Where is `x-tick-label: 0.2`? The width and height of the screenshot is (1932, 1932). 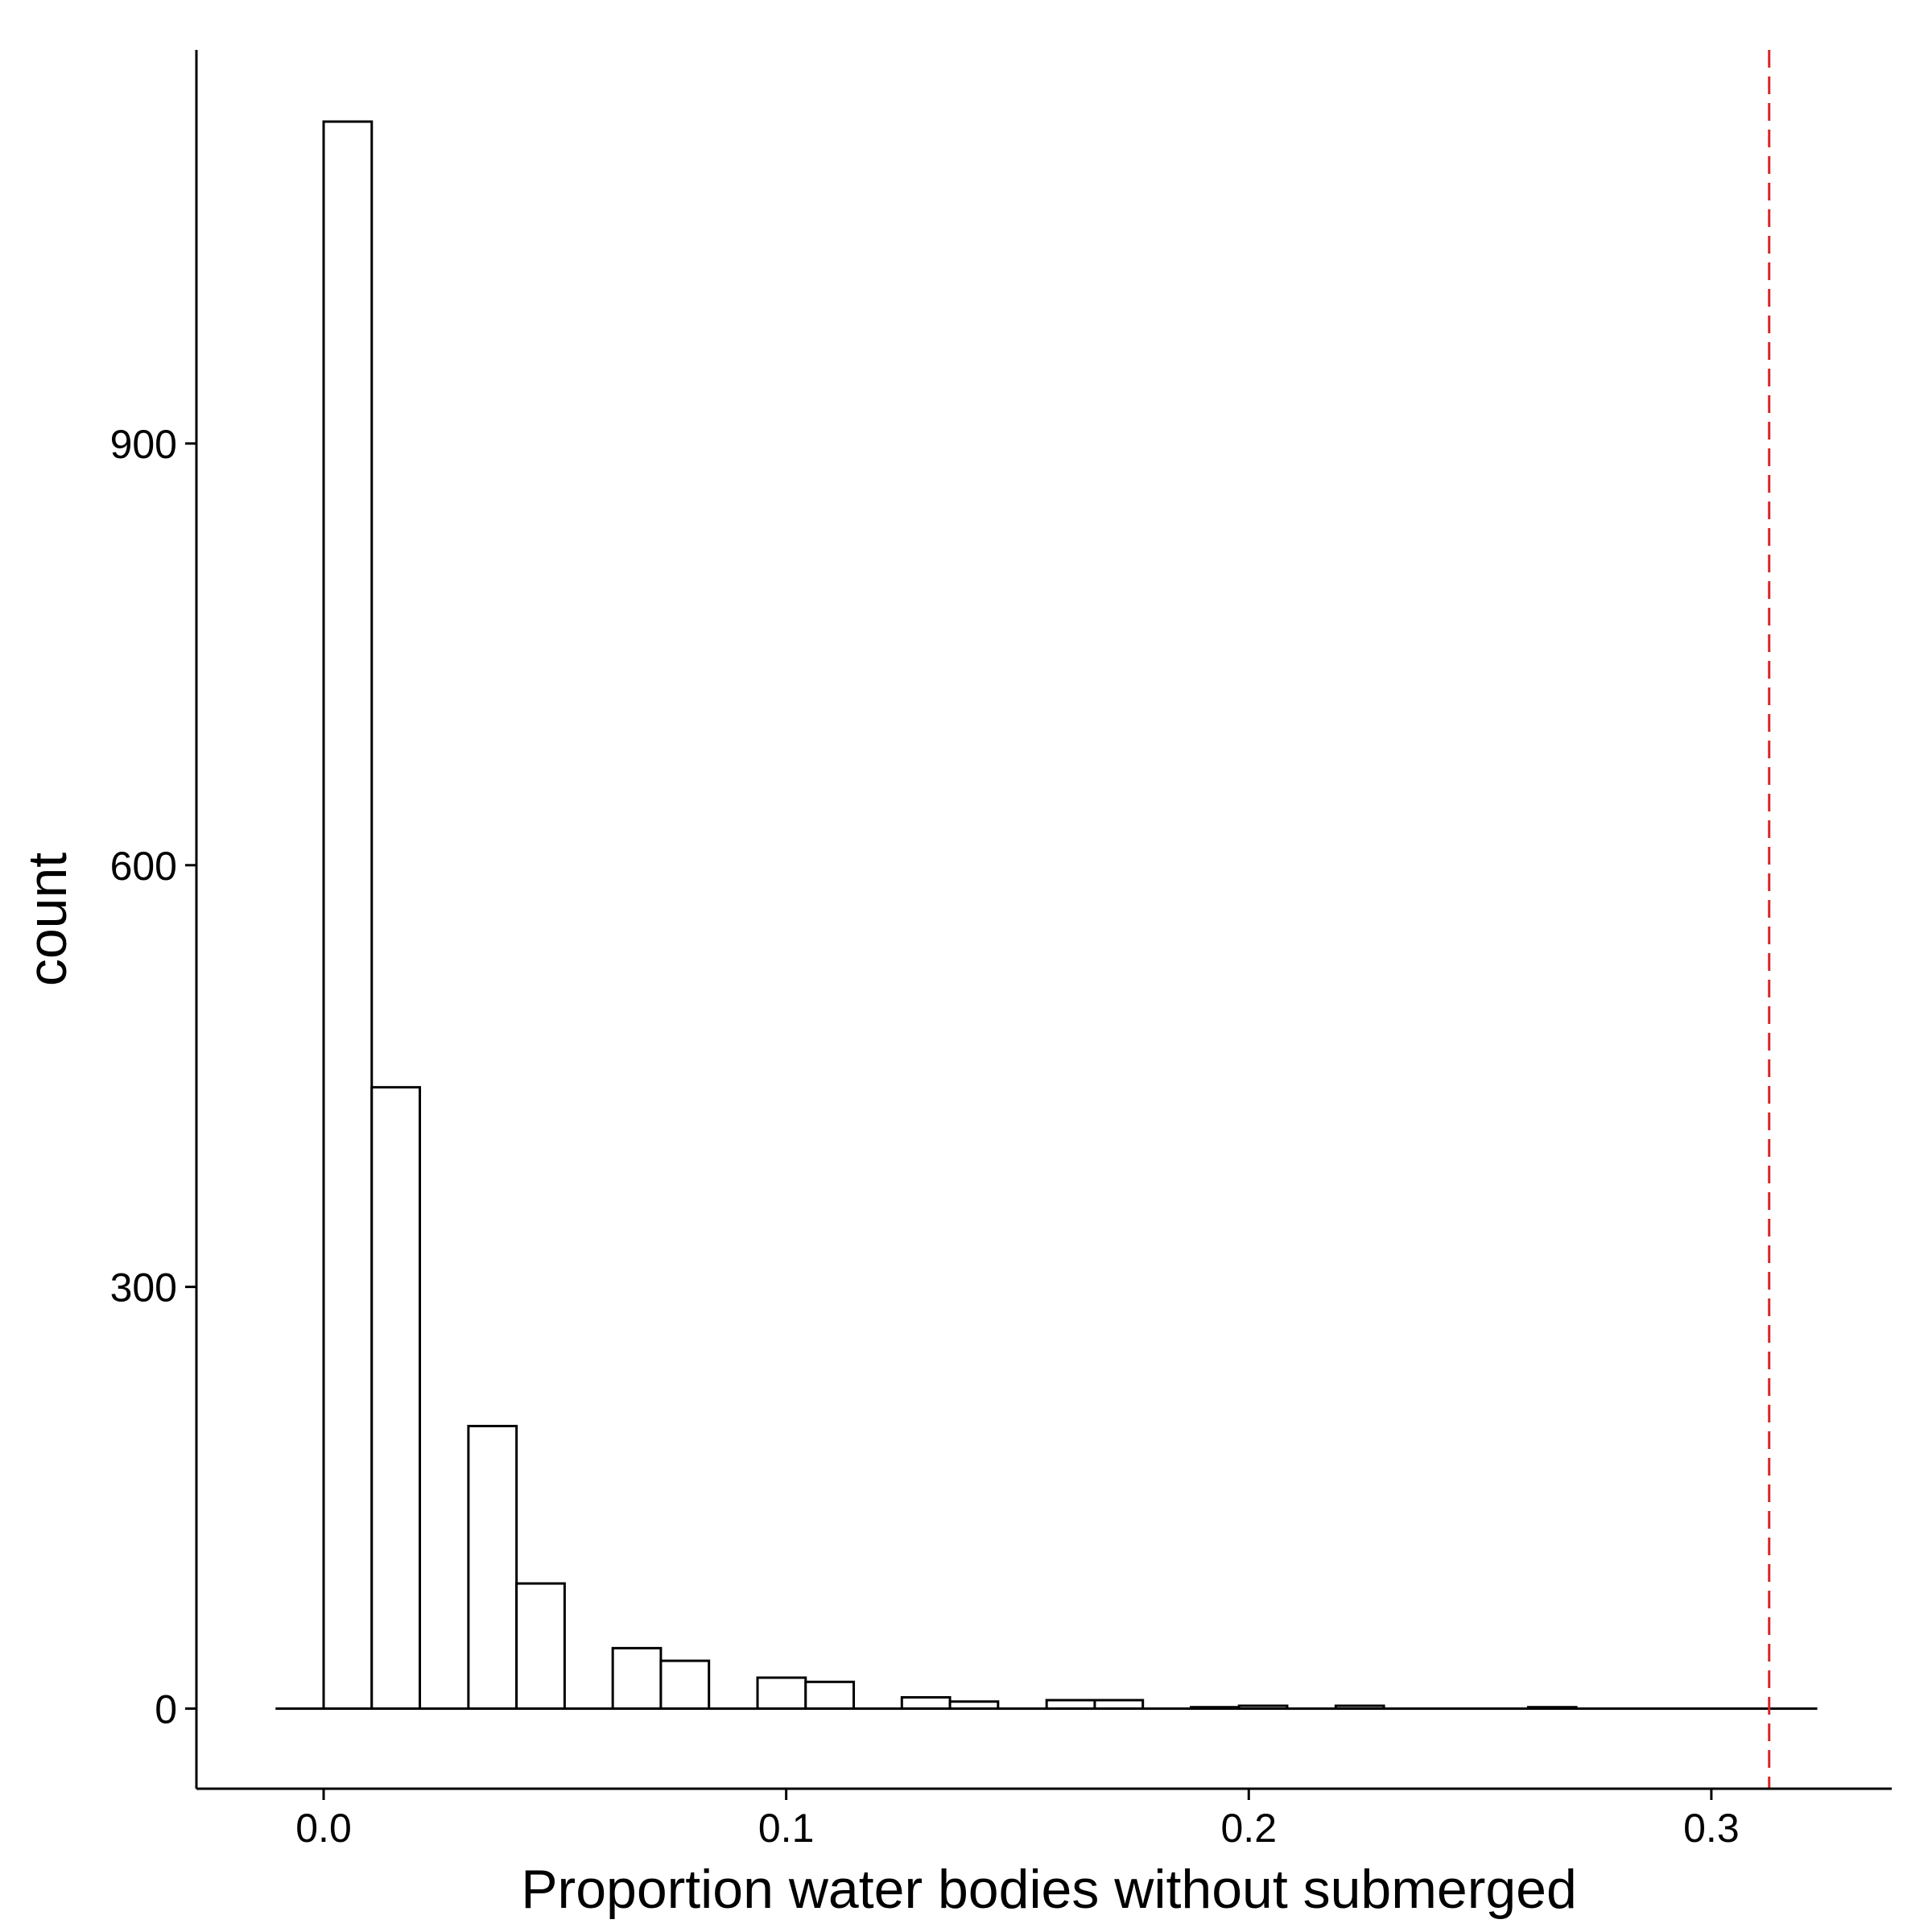
x-tick-label: 0.2 is located at coordinates (1249, 1828).